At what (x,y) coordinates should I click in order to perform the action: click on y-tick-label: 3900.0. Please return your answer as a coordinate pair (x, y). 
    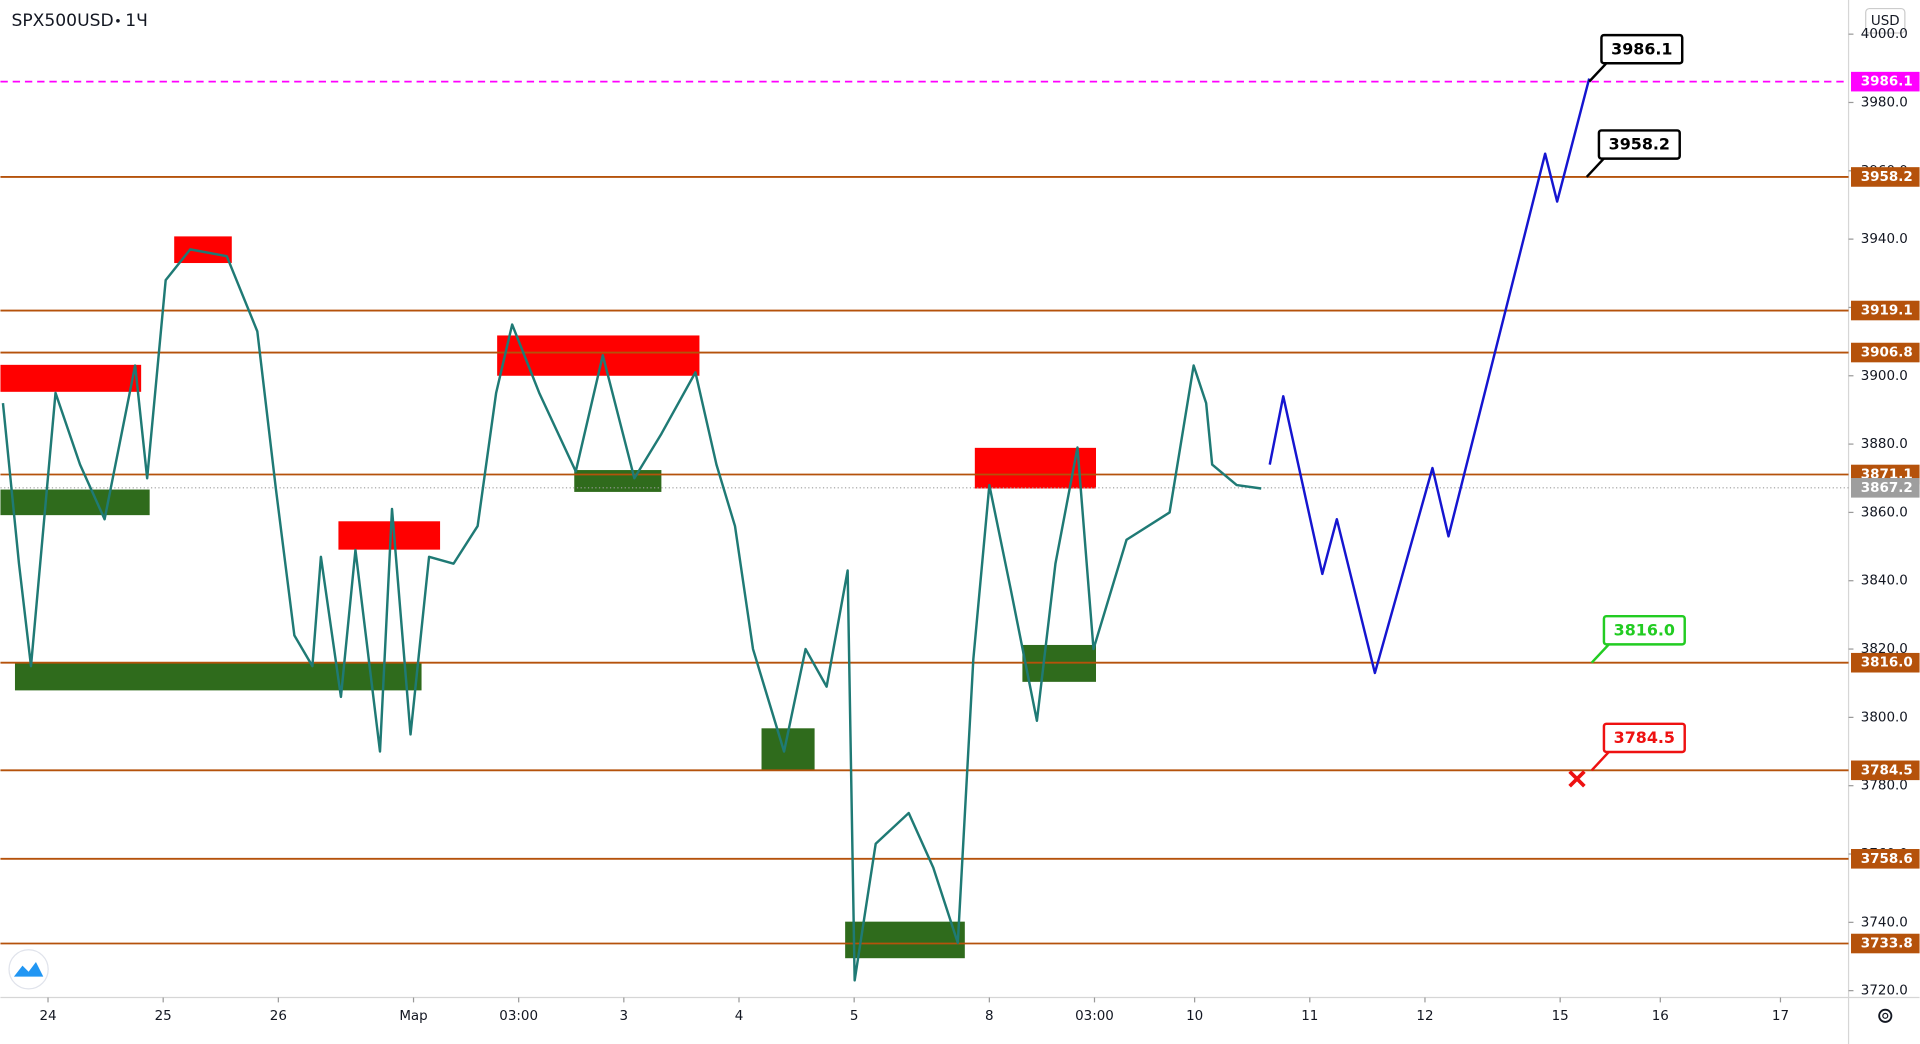
    Looking at the image, I should click on (1884, 376).